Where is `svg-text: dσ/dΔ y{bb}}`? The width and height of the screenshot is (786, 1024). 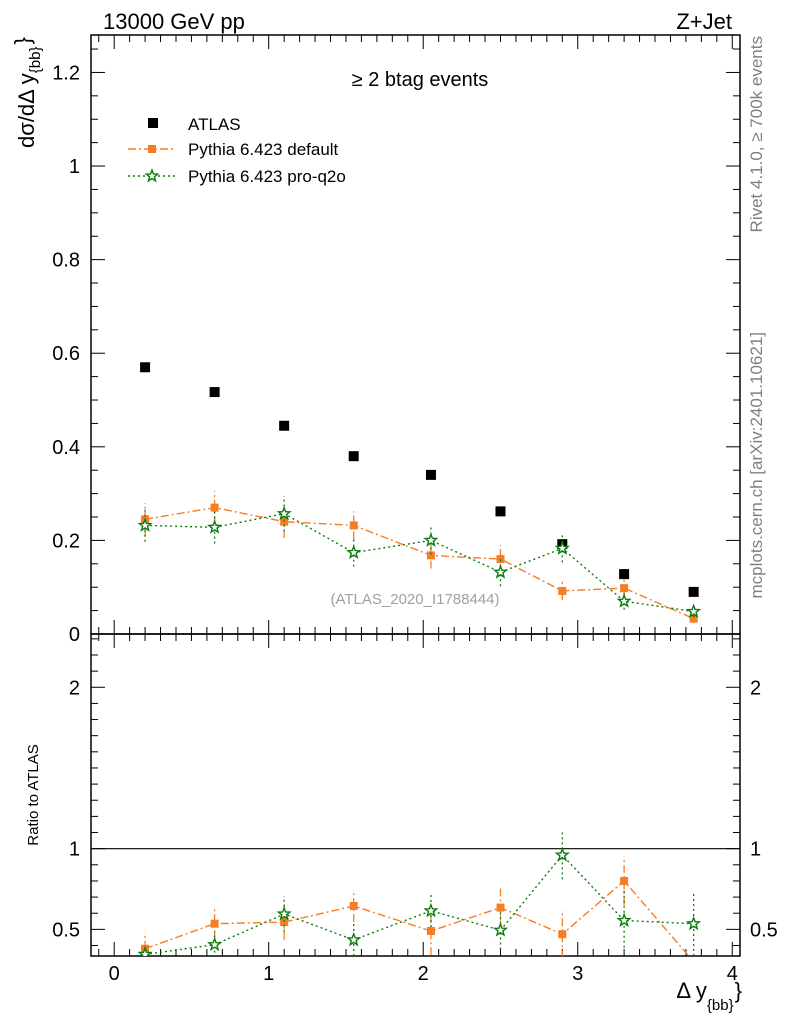
svg-text: dσ/dΔ y{bb}} is located at coordinates (27, 92).